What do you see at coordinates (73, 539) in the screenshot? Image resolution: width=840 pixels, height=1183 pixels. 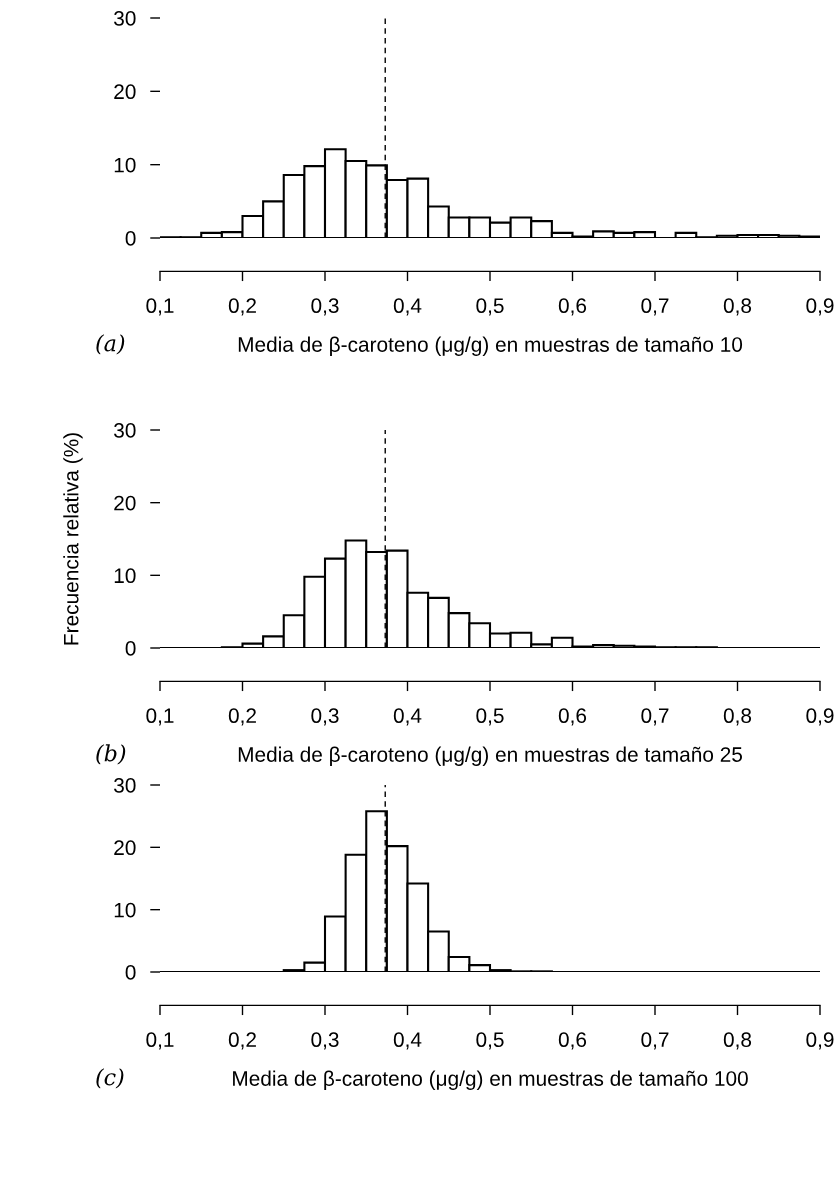 I see `y-axis-title: Frecuencia relativa (%)` at bounding box center [73, 539].